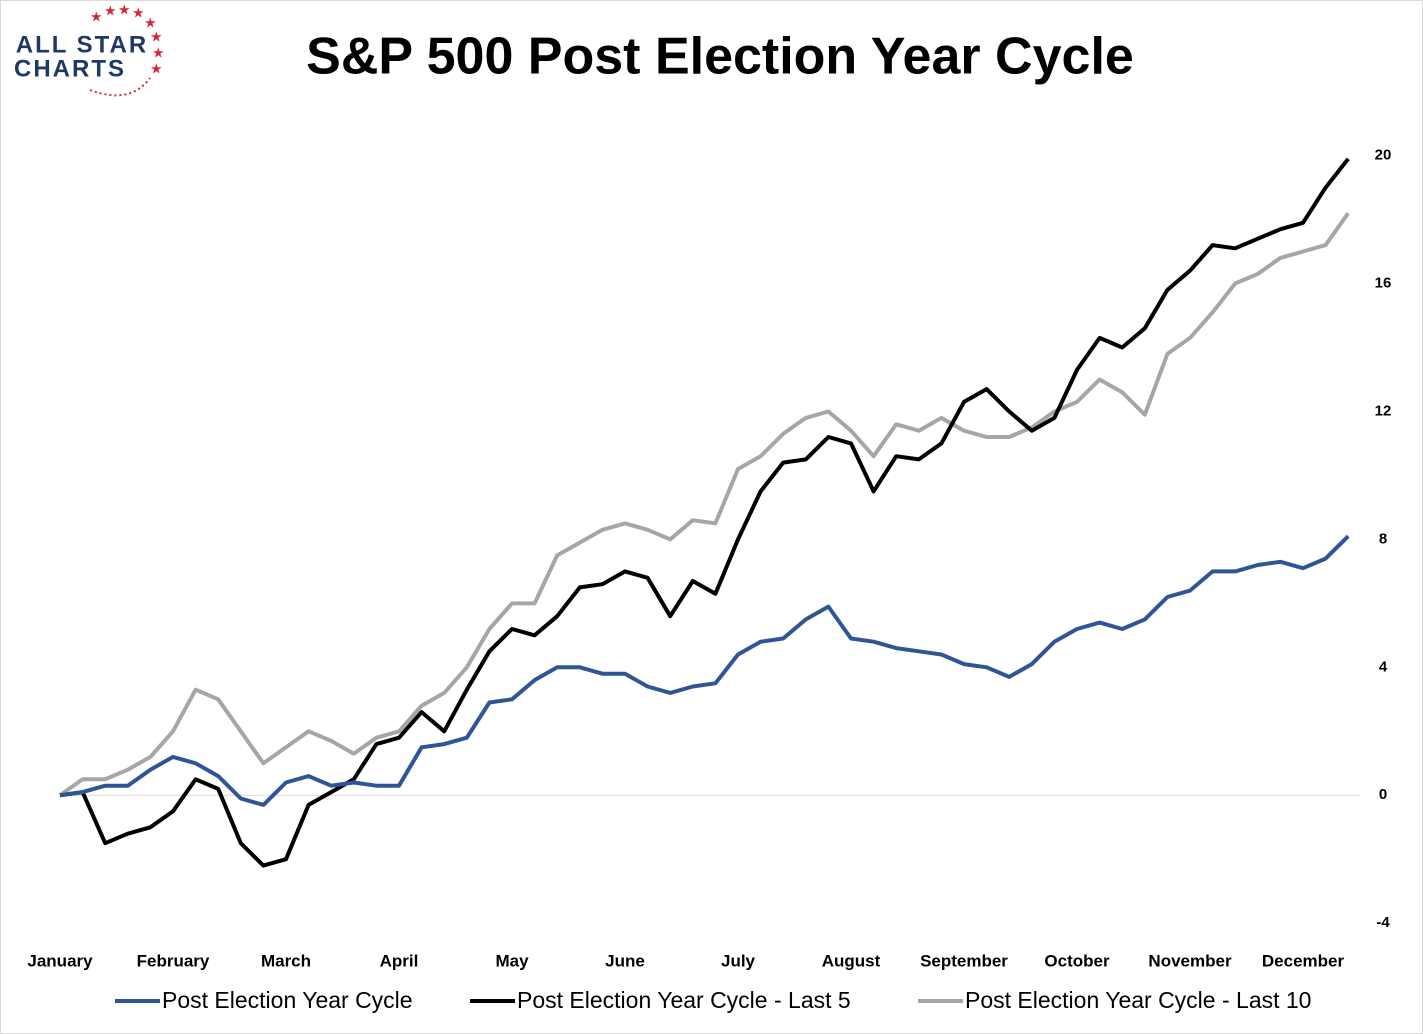  What do you see at coordinates (1383, 922) in the screenshot?
I see `y-tick-label: -4` at bounding box center [1383, 922].